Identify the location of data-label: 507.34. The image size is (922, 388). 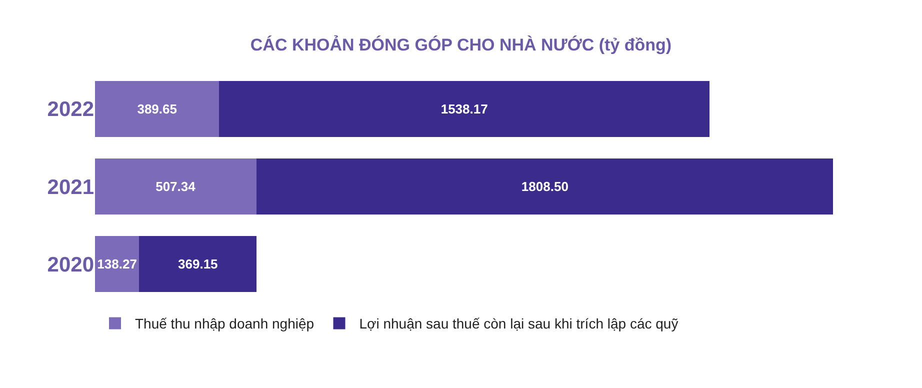
(176, 186).